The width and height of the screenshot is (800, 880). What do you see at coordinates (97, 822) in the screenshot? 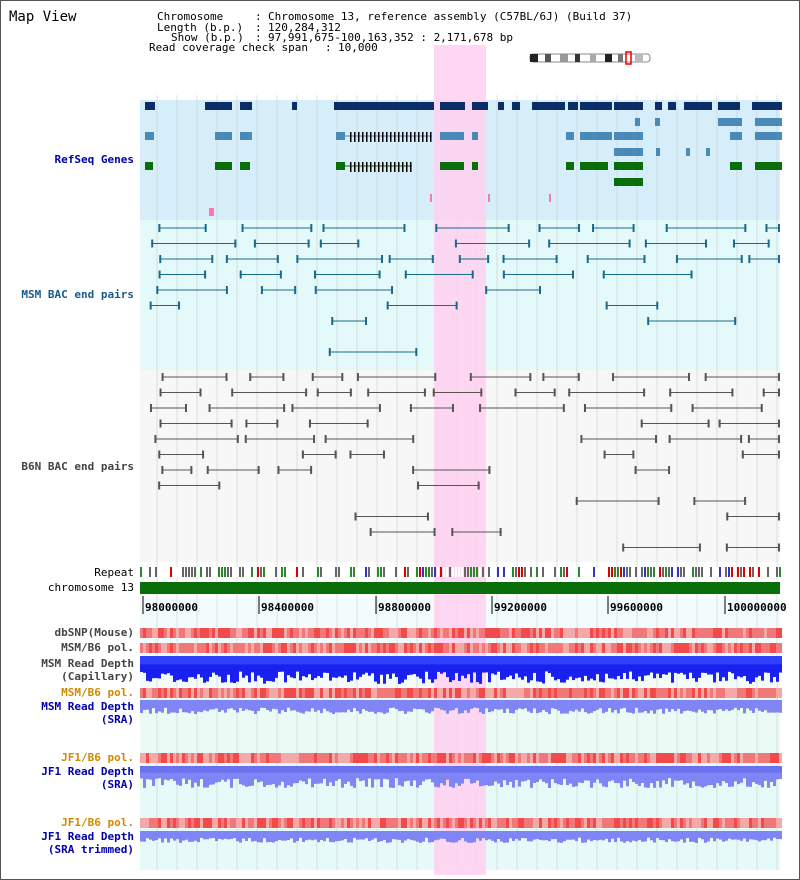
I see `jf1-pol-2-label: JF1/B6 pol.` at bounding box center [97, 822].